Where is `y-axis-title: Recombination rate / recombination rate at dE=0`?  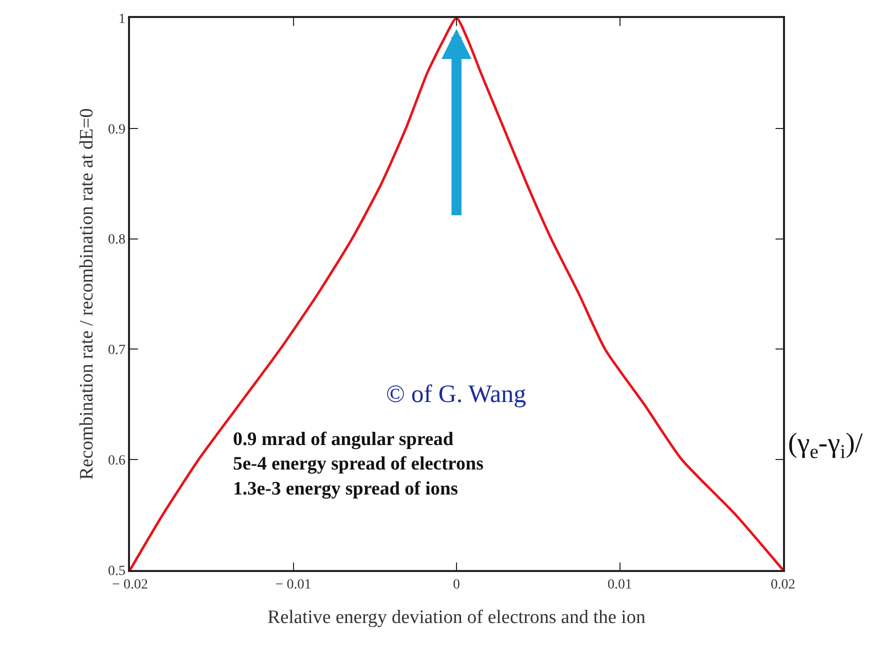 y-axis-title: Recombination rate / recombination rate at dE=0 is located at coordinates (87, 294).